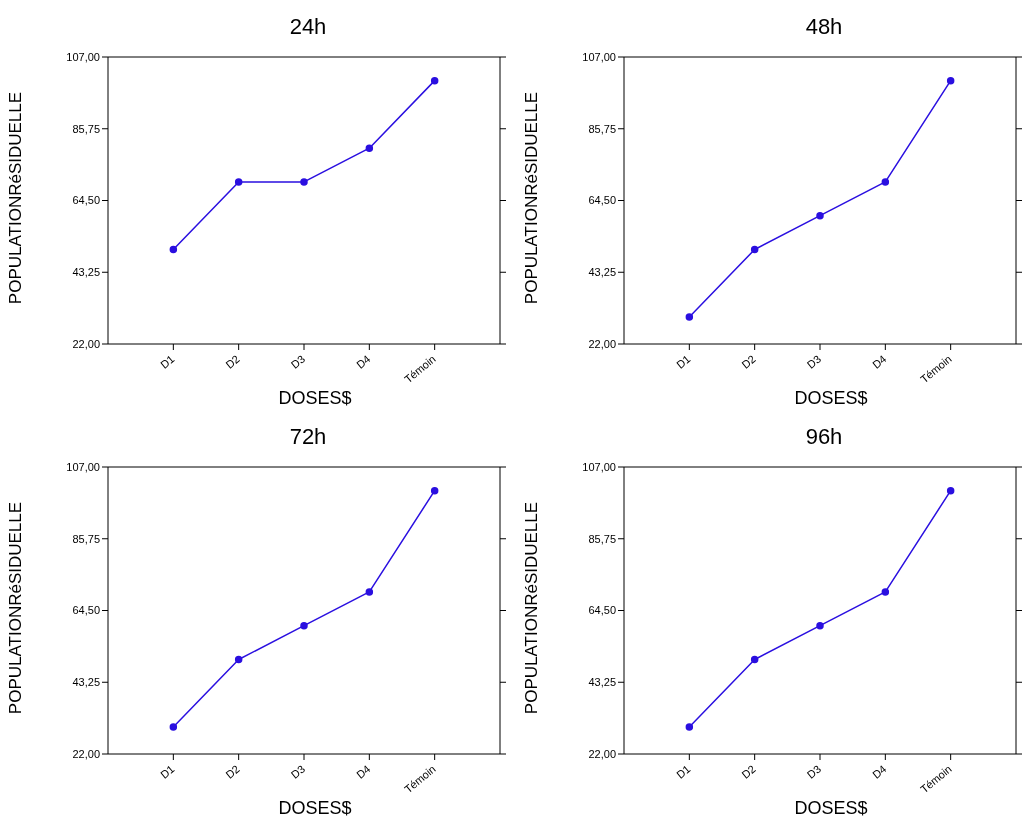  Describe the element at coordinates (308, 27) in the screenshot. I see `chart-title: 24h` at that location.